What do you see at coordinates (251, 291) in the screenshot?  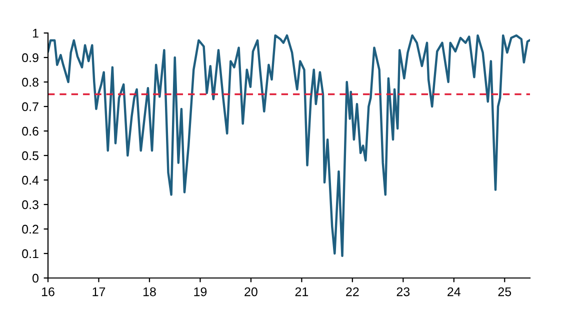 I see `x-tick-label: 20` at bounding box center [251, 291].